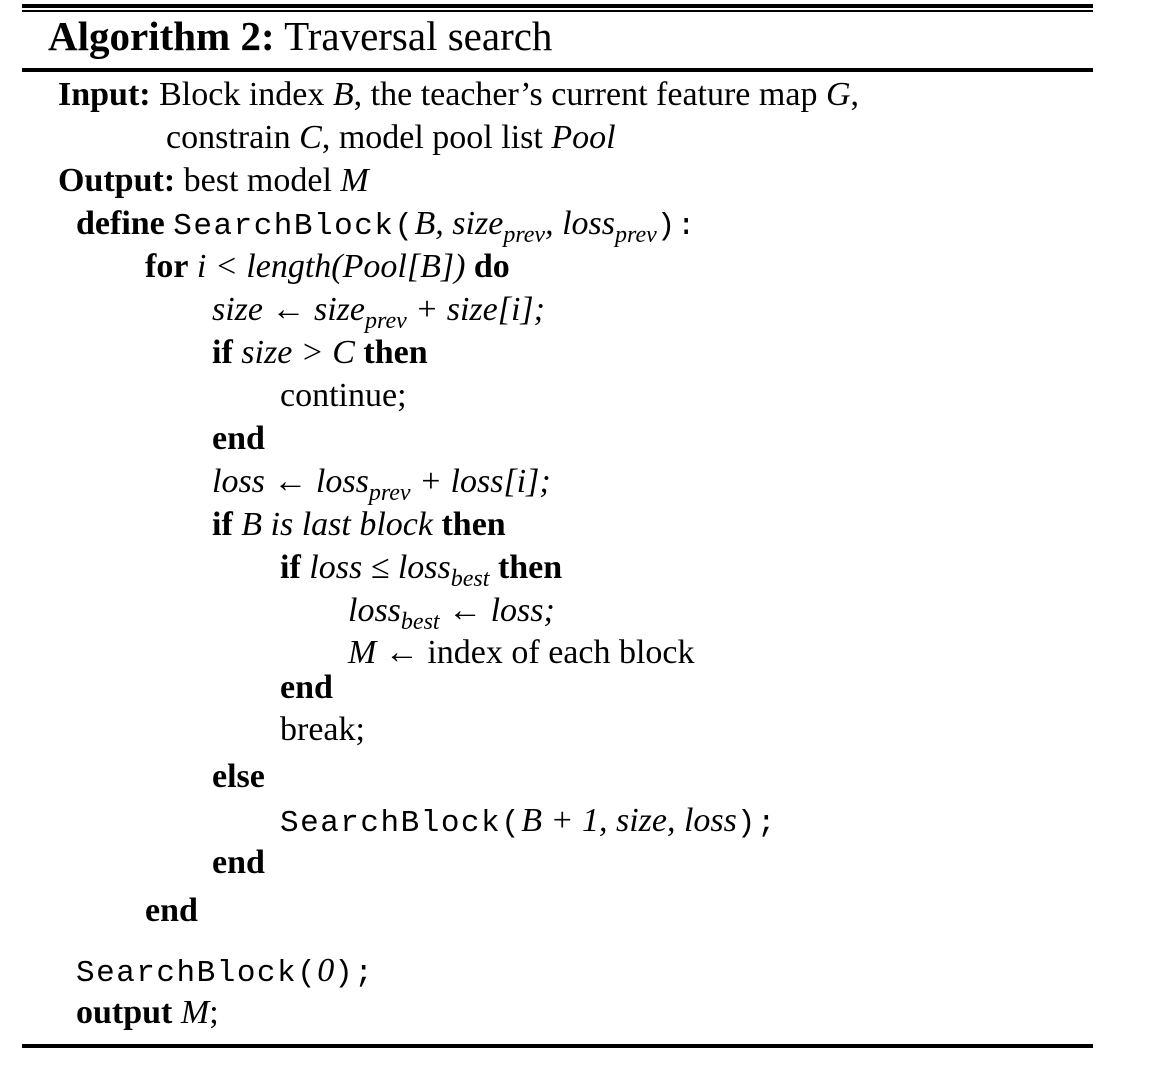  I want to click on algorithm-caption: Algorithm 2: Traversal search, so click(300, 36).